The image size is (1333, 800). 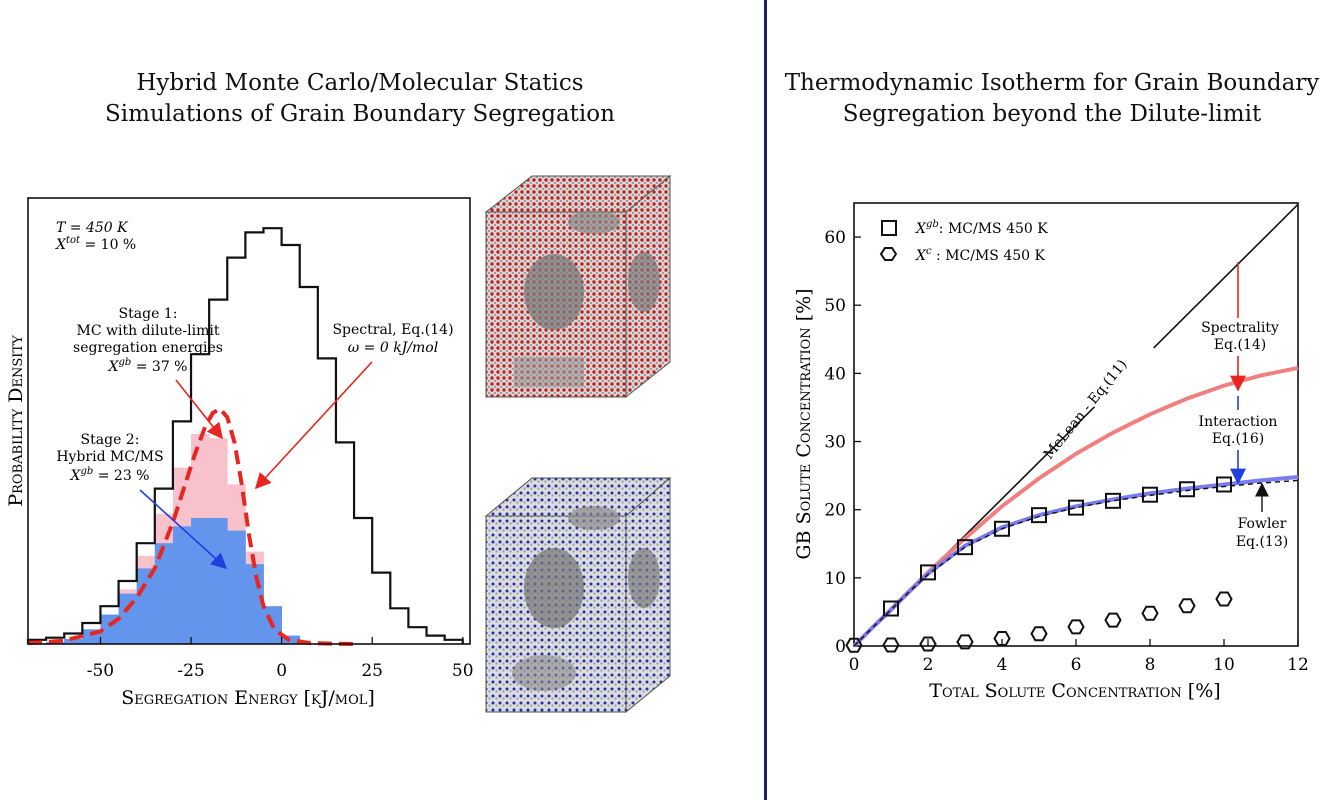 What do you see at coordinates (248, 698) in the screenshot?
I see `histogram-x-label: Segregation Energy [kJ/mol]` at bounding box center [248, 698].